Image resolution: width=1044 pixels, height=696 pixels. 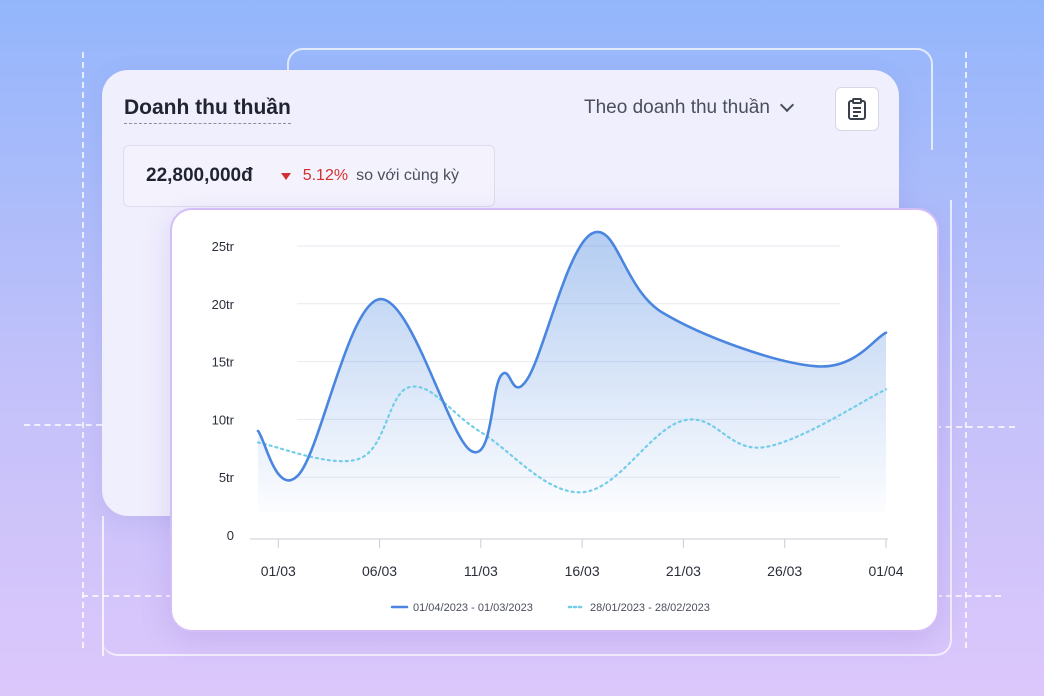 I want to click on filter-label: Theo doanh thu thuần, so click(x=677, y=107).